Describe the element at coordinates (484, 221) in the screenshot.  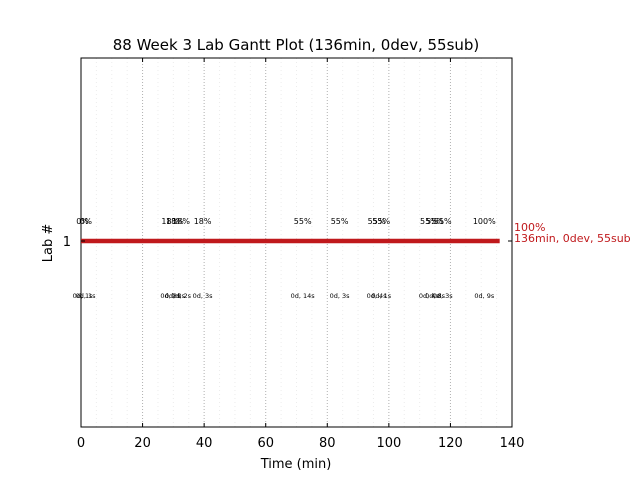
I see `milestone-percent: 100%` at that location.